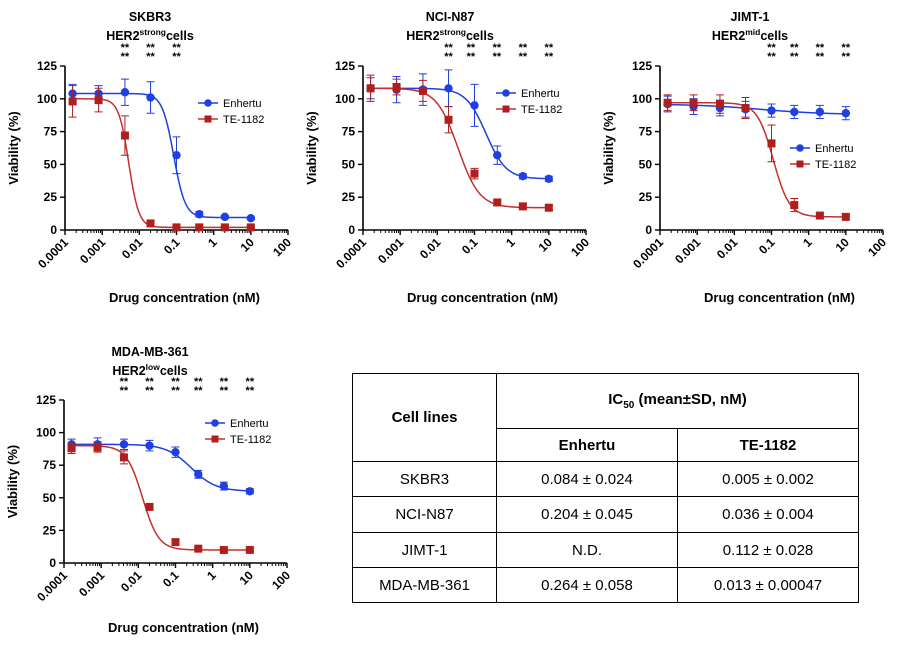  I want to click on cell-line-name: NCI-N87, so click(424, 514).